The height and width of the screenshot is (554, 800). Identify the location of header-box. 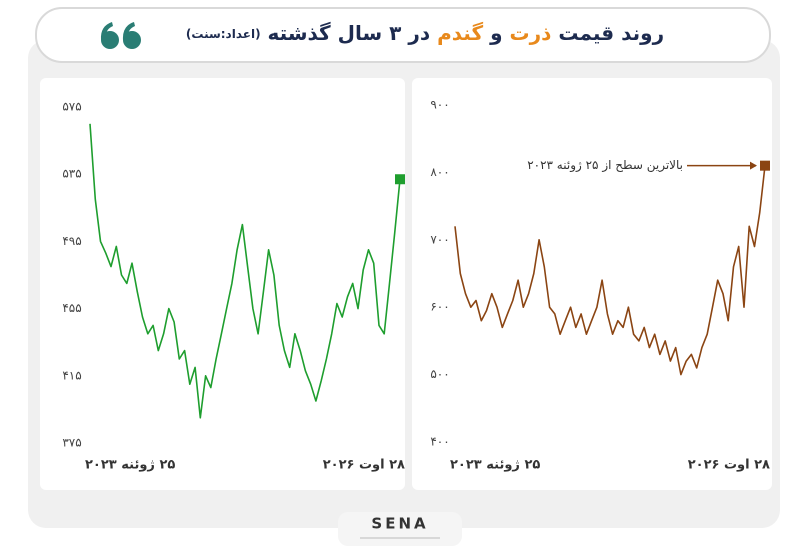
(403, 35).